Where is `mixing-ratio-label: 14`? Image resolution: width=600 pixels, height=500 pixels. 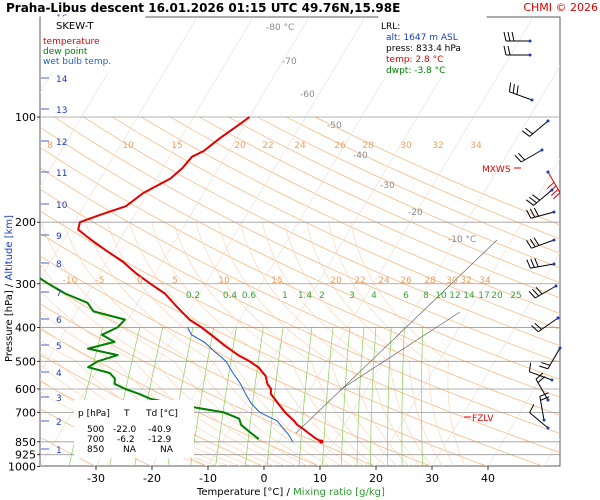 mixing-ratio-label: 14 is located at coordinates (469, 296).